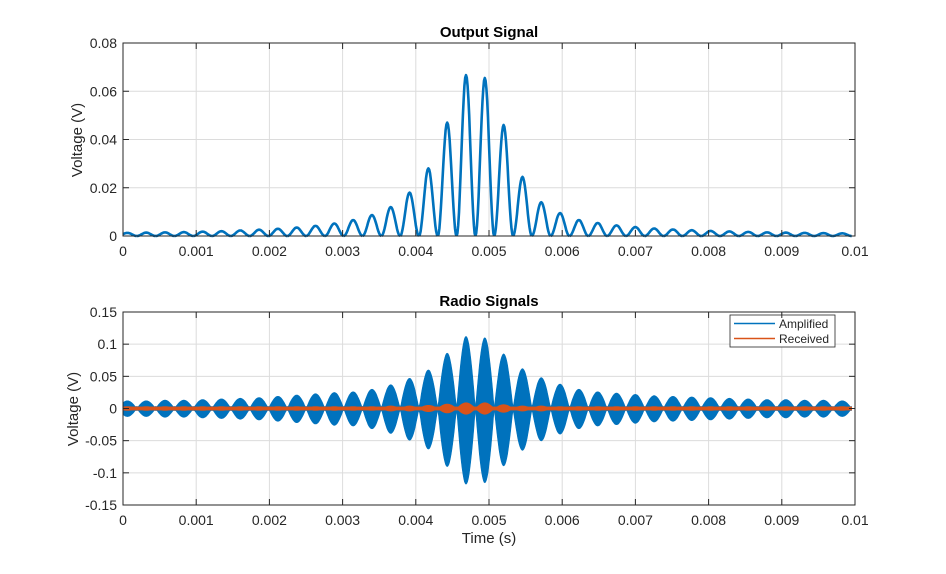  I want to click on legend-received-label: Received, so click(804, 339).